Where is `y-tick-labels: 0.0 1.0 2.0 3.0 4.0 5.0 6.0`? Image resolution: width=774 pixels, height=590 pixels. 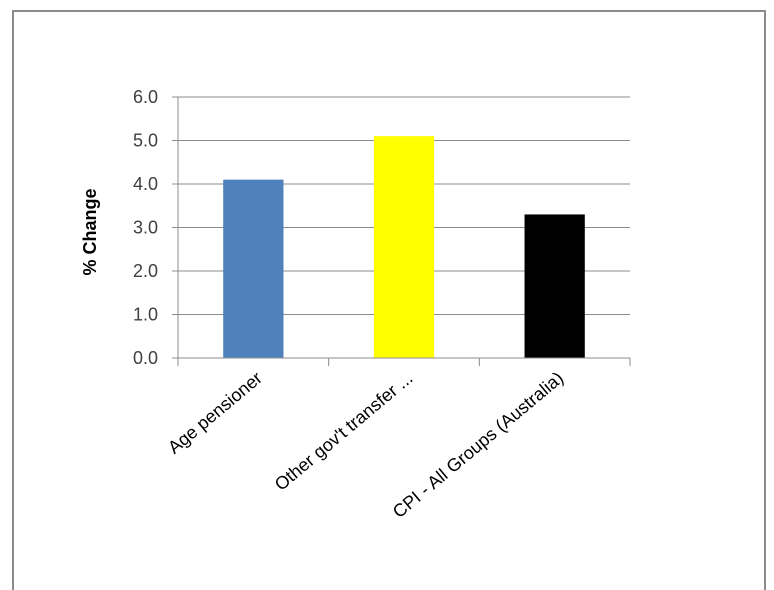 y-tick-labels: 0.0 1.0 2.0 3.0 4.0 5.0 6.0 is located at coordinates (145, 227).